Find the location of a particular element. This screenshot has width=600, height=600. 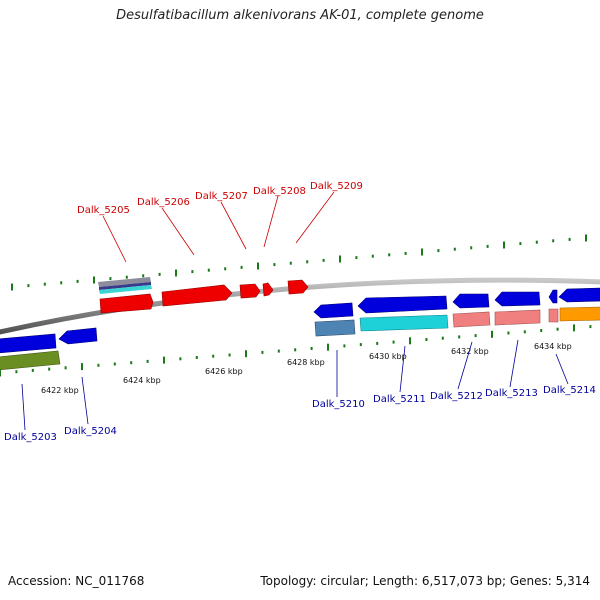

scale-label: 6426 kbp is located at coordinates (224, 371).